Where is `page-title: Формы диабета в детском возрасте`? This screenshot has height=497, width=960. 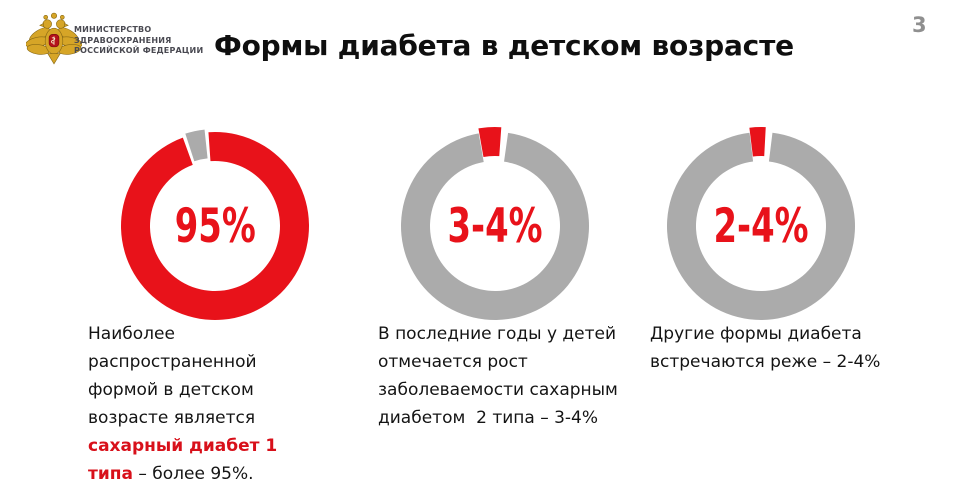 page-title: Формы диабета в детском возрасте is located at coordinates (504, 45).